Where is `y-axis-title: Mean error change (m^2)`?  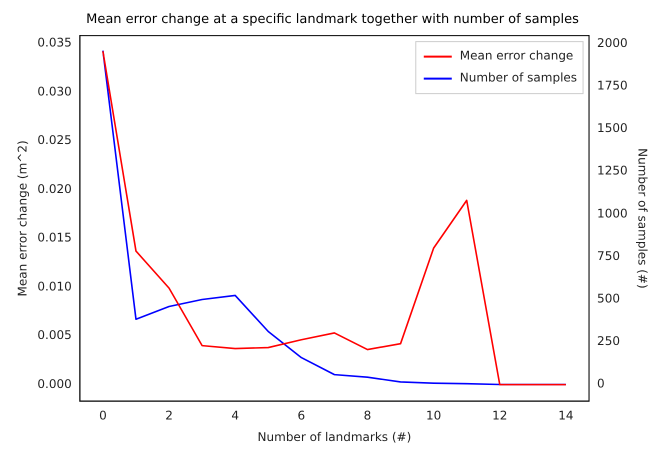
y-axis-title: Mean error change (m^2) is located at coordinates (22, 218).